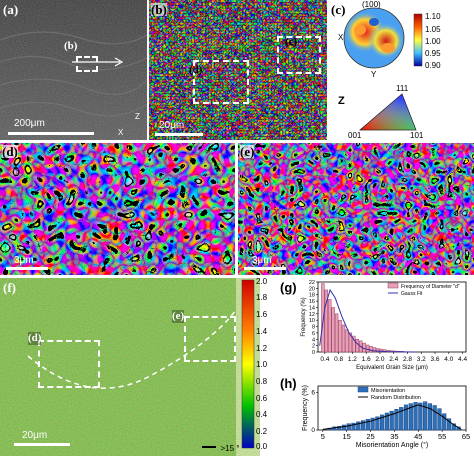 The height and width of the screenshot is (456, 474). What do you see at coordinates (433, 53) in the screenshot?
I see `colorbar-tick: 0.95` at bounding box center [433, 53].